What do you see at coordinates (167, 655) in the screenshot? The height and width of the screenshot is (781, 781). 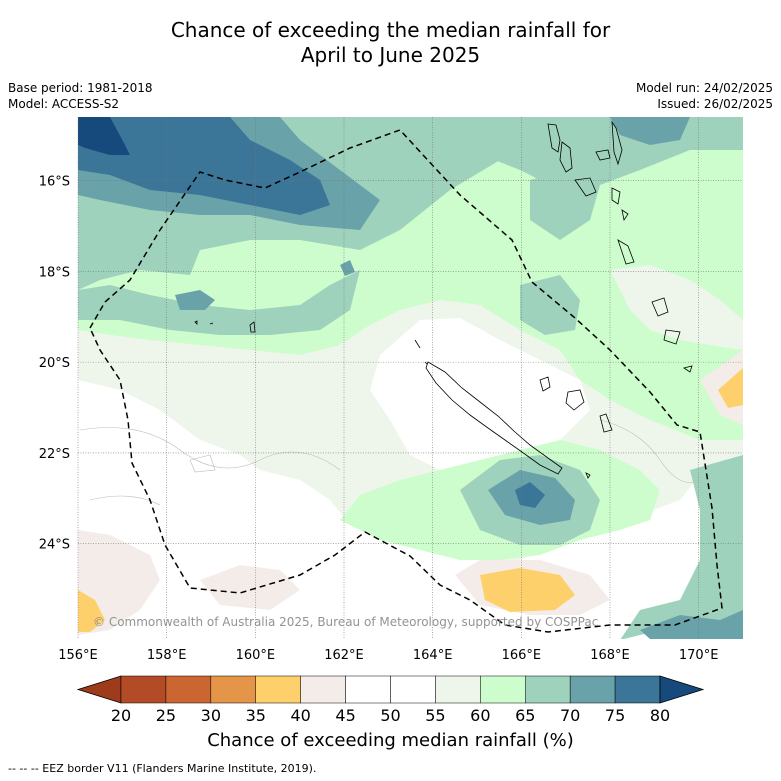 I see `lon-tick-label: 158°E` at bounding box center [167, 655].